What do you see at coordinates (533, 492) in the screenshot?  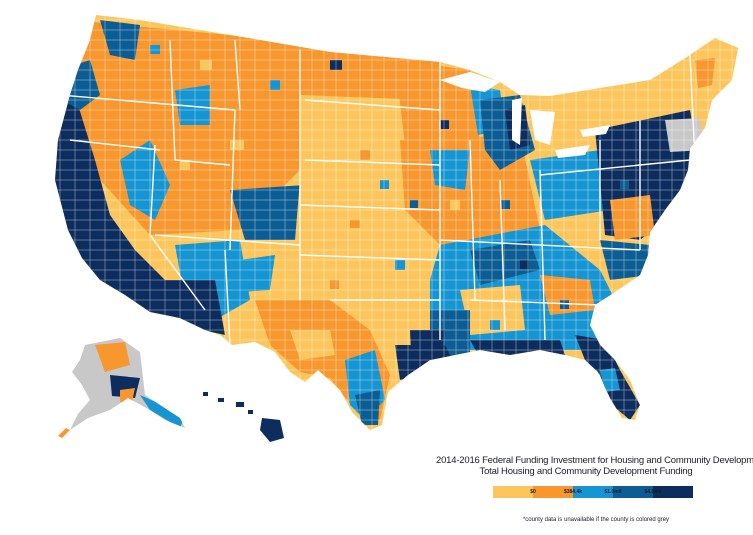 I see `legend-tick-0: $0` at bounding box center [533, 492].